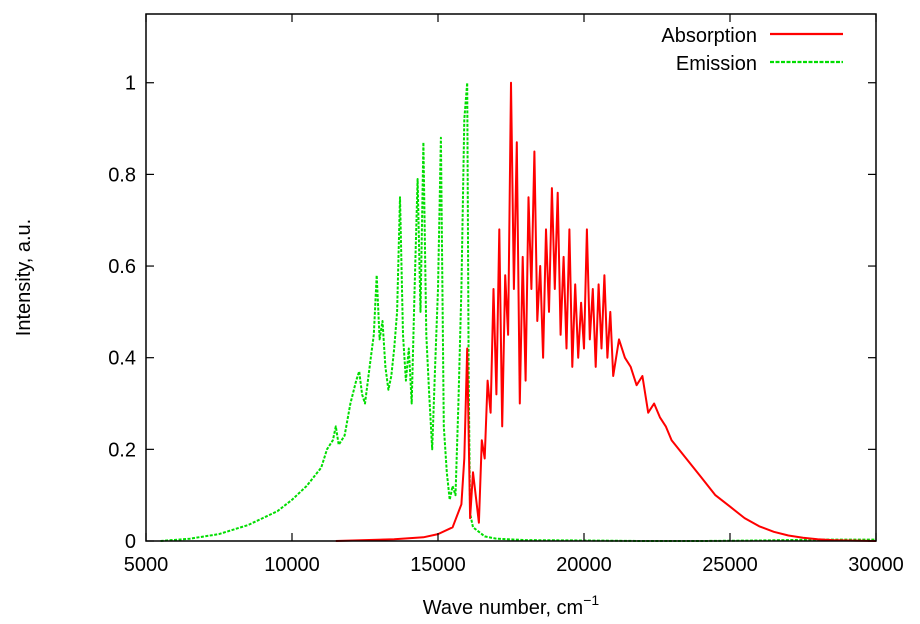 The image size is (920, 624). What do you see at coordinates (24, 277) in the screenshot?
I see `y-axis-title: Intensity, a.u.` at bounding box center [24, 277].